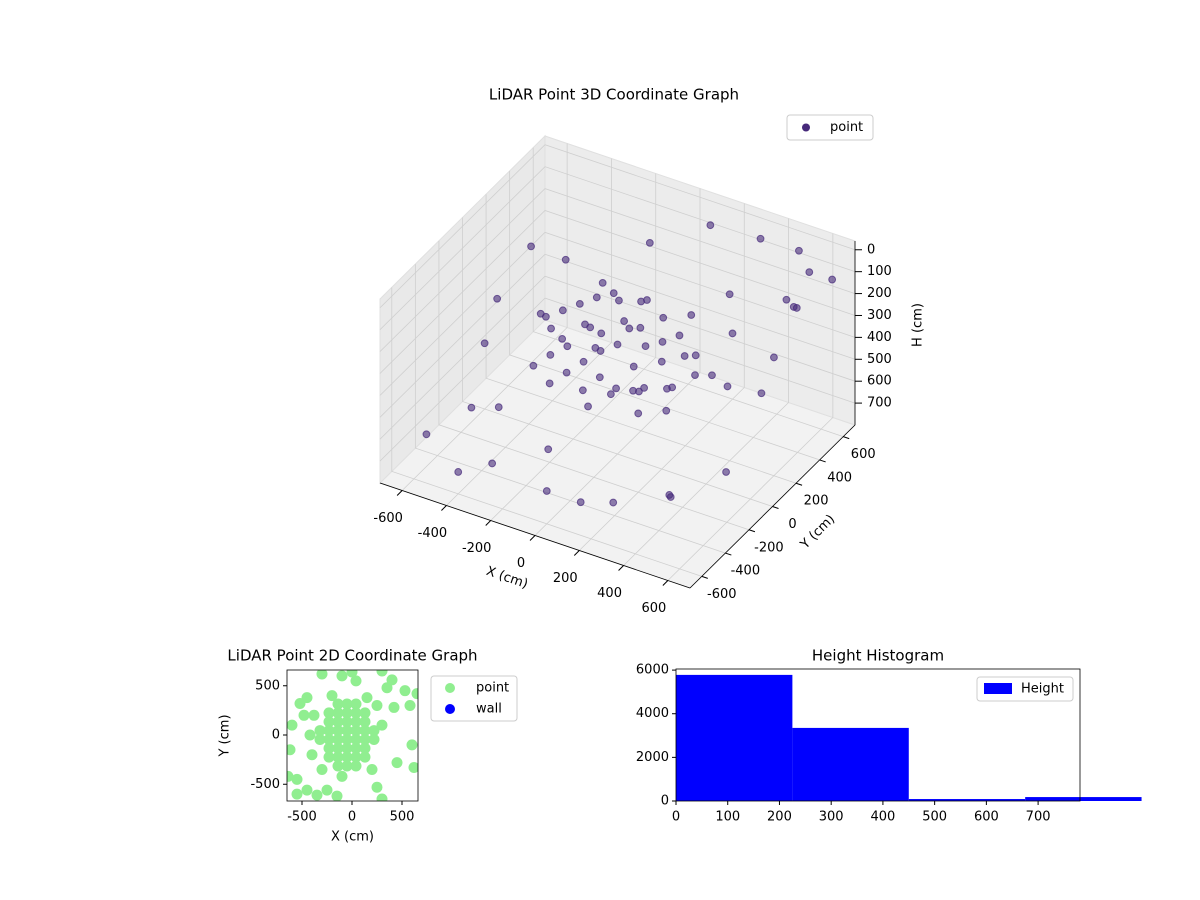  I want to click on bar, so click(734, 737).